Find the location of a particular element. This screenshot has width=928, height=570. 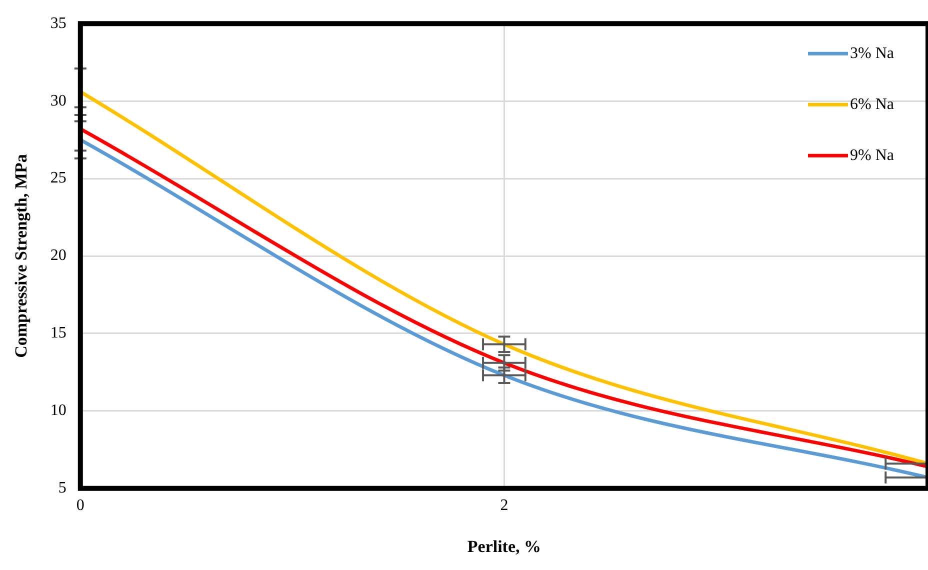

y-tick-label: 20 is located at coordinates (58, 255).